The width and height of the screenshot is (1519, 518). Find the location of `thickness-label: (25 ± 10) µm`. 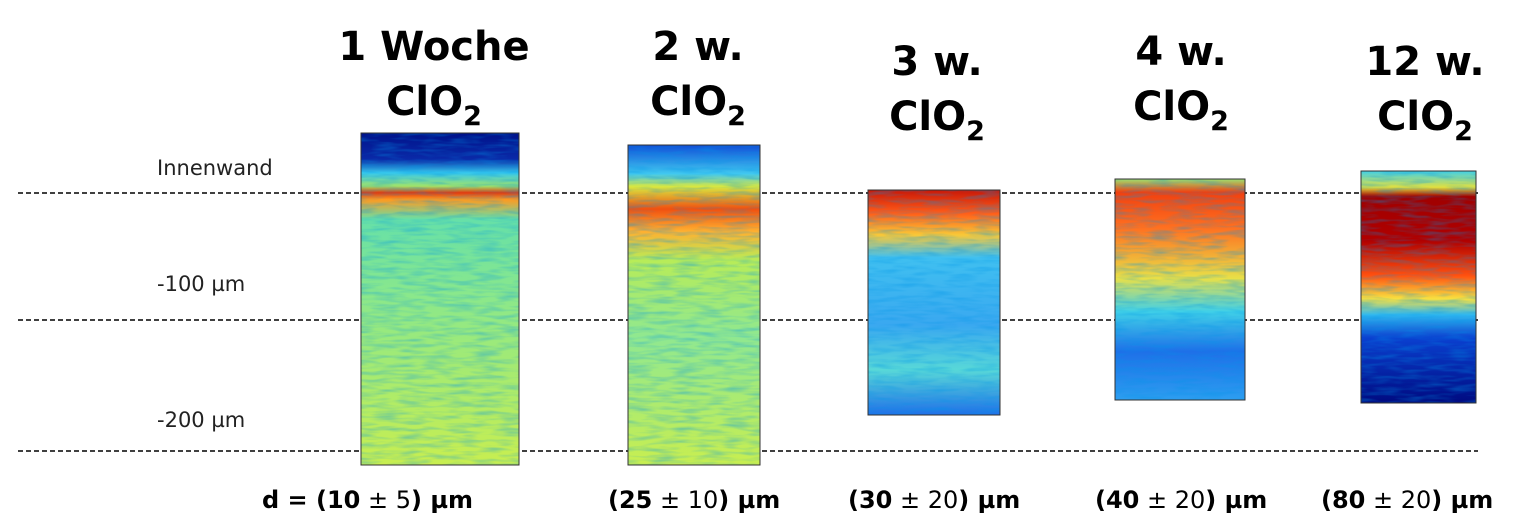

thickness-label: (25 ± 10) µm is located at coordinates (694, 500).